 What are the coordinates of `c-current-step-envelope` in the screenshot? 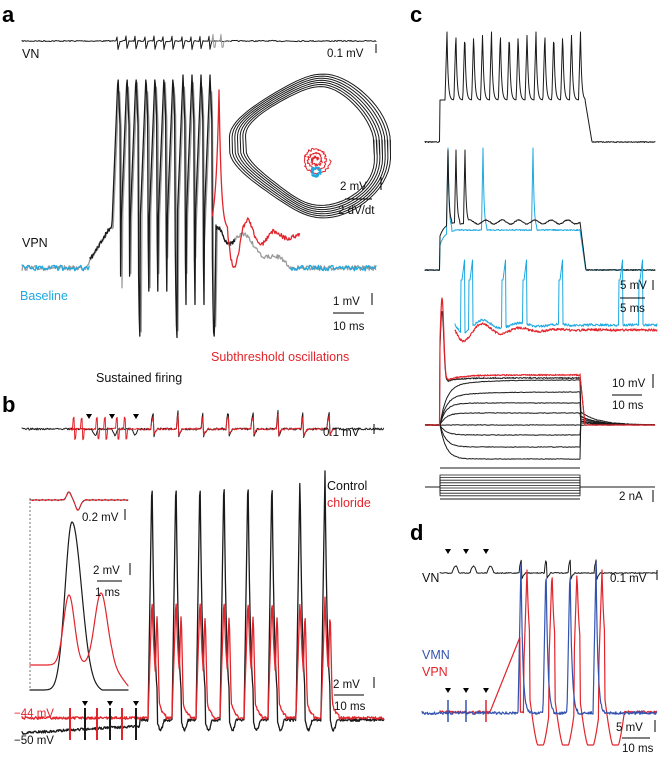 It's located at (510, 483).